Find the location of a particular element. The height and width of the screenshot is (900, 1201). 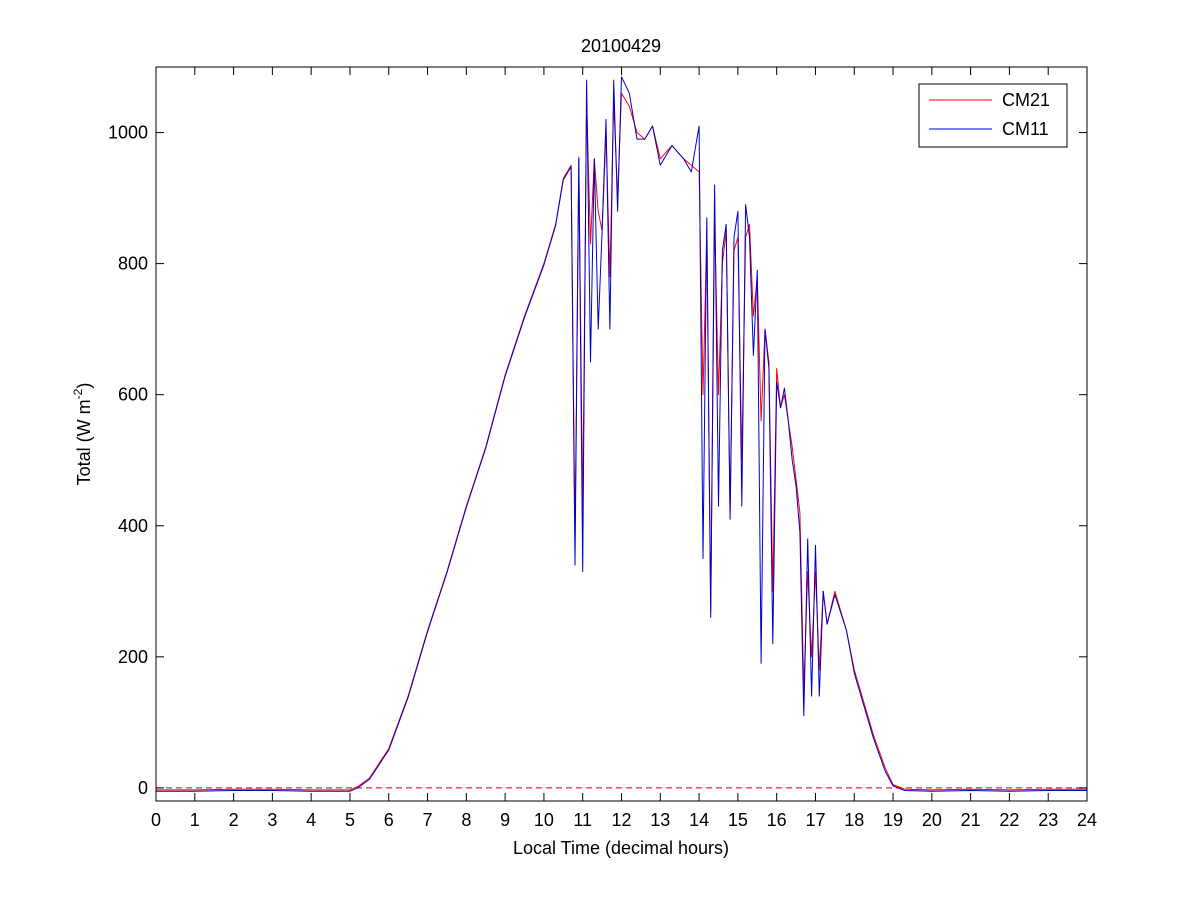

x-tick-label: 20 is located at coordinates (932, 820).